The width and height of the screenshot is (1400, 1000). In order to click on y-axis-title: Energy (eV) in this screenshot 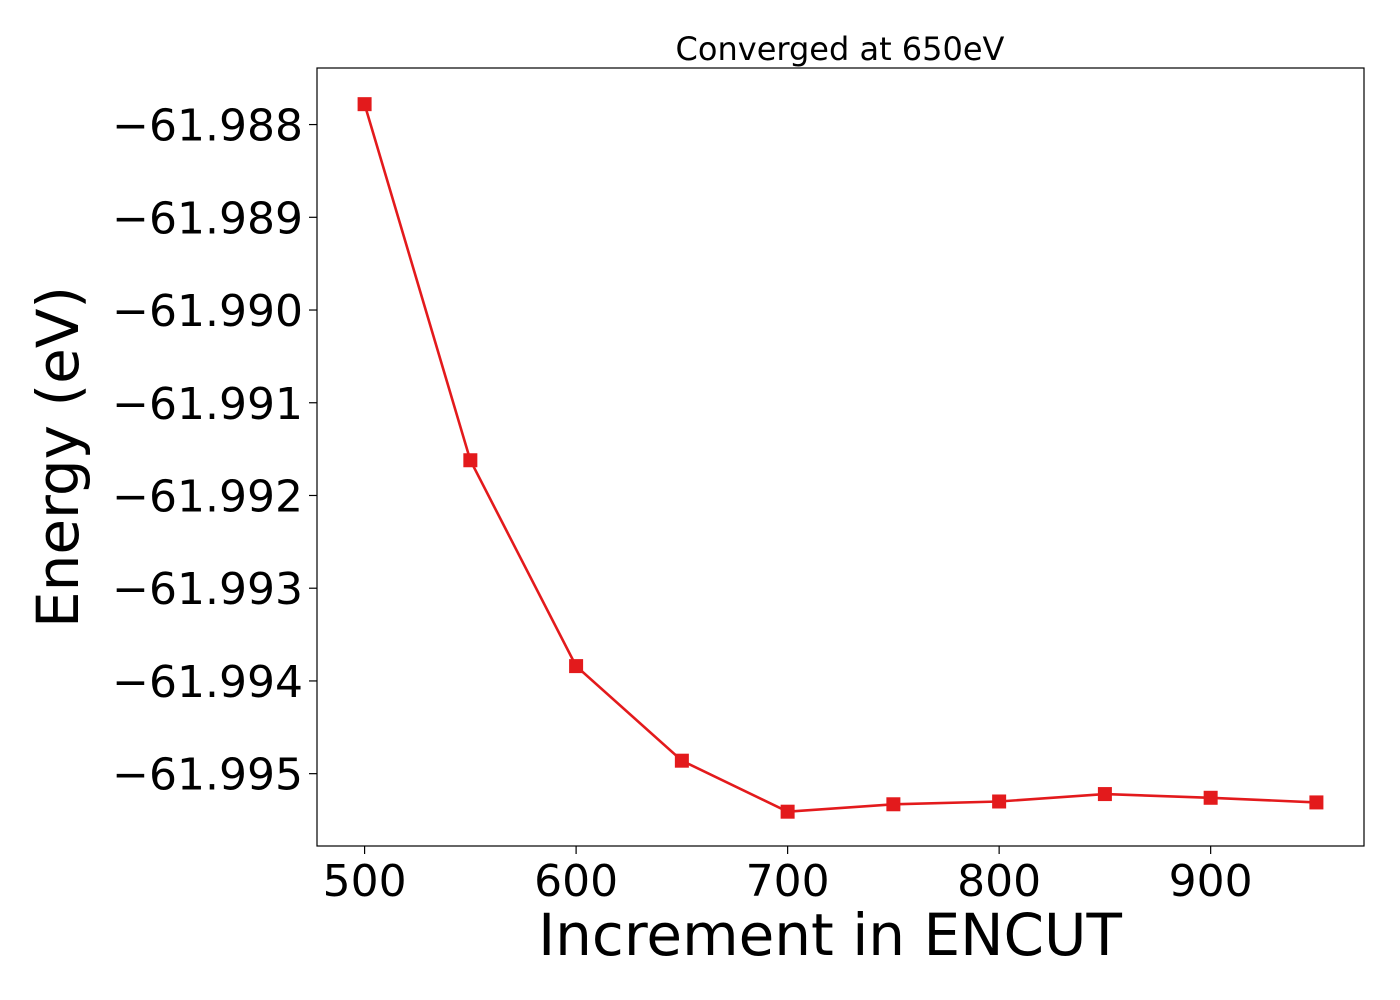, I will do `click(58, 457)`.